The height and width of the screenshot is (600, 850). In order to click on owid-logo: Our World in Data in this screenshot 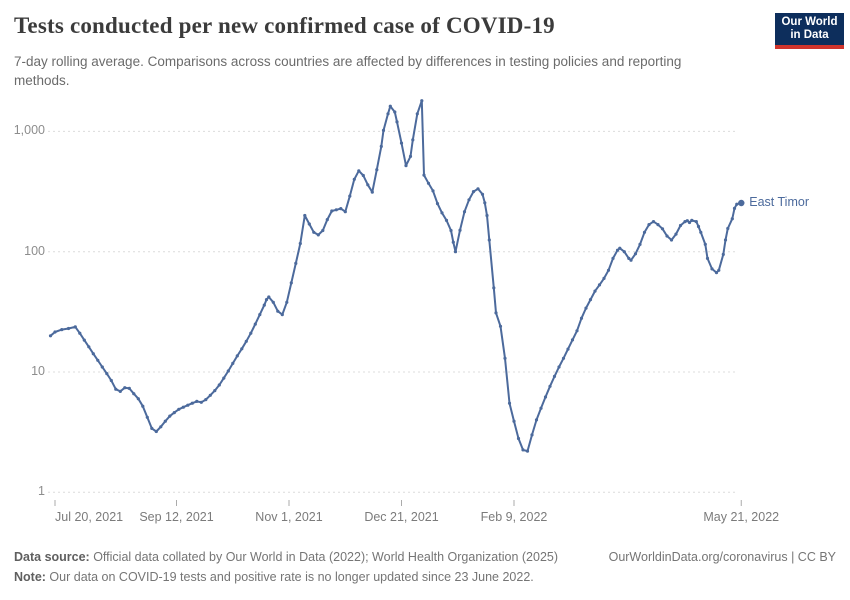, I will do `click(809, 31)`.